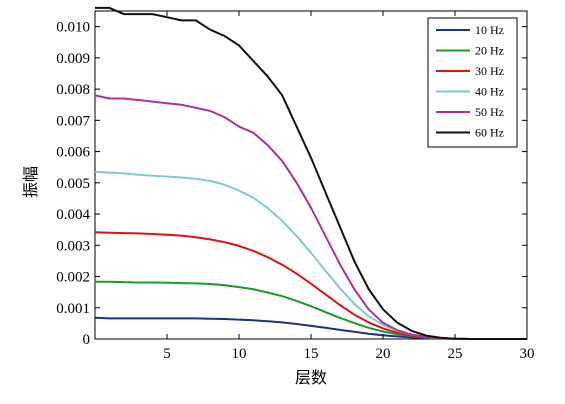  What do you see at coordinates (73, 246) in the screenshot?
I see `y-tick-label: 0.003` at bounding box center [73, 246].